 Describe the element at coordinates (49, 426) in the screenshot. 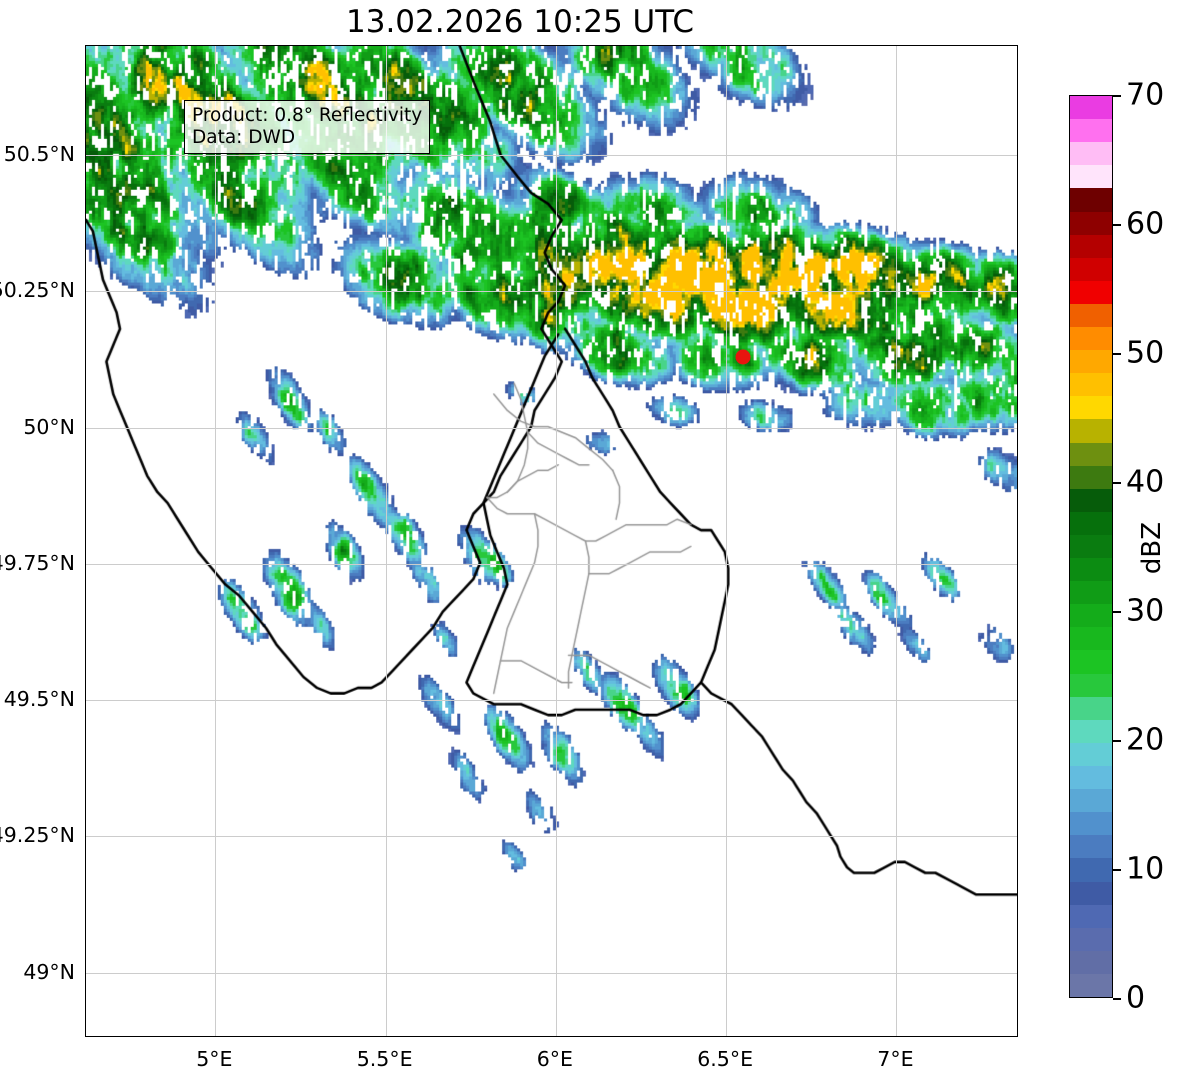

I see `ytick-label: 50°N` at that location.